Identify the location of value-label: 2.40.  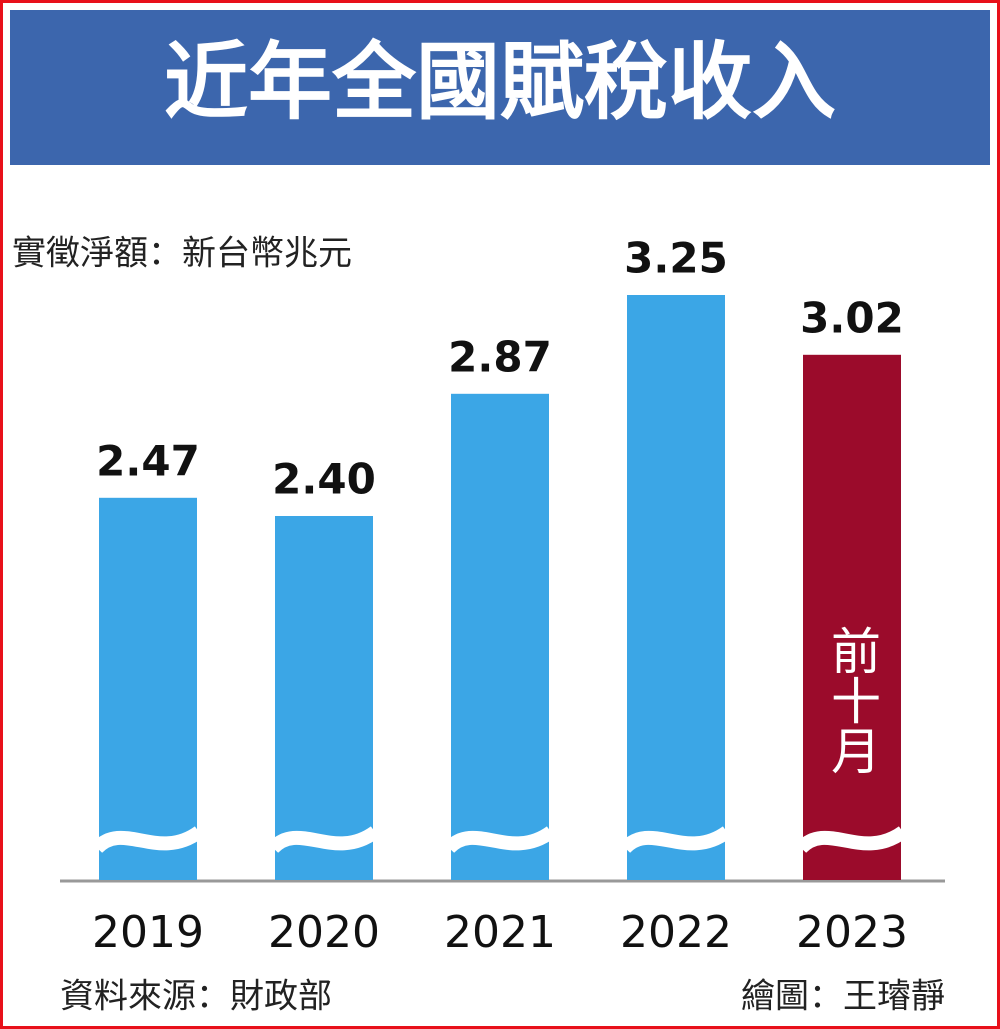
(324, 479).